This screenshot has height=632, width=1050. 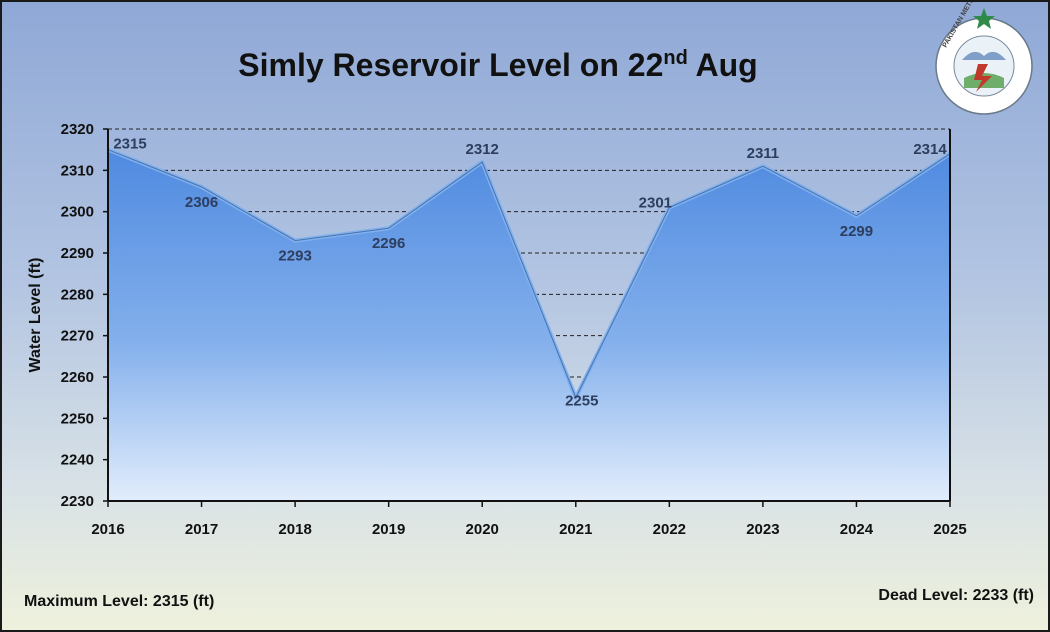 I want to click on y-tick-label: 2280, so click(x=77, y=294).